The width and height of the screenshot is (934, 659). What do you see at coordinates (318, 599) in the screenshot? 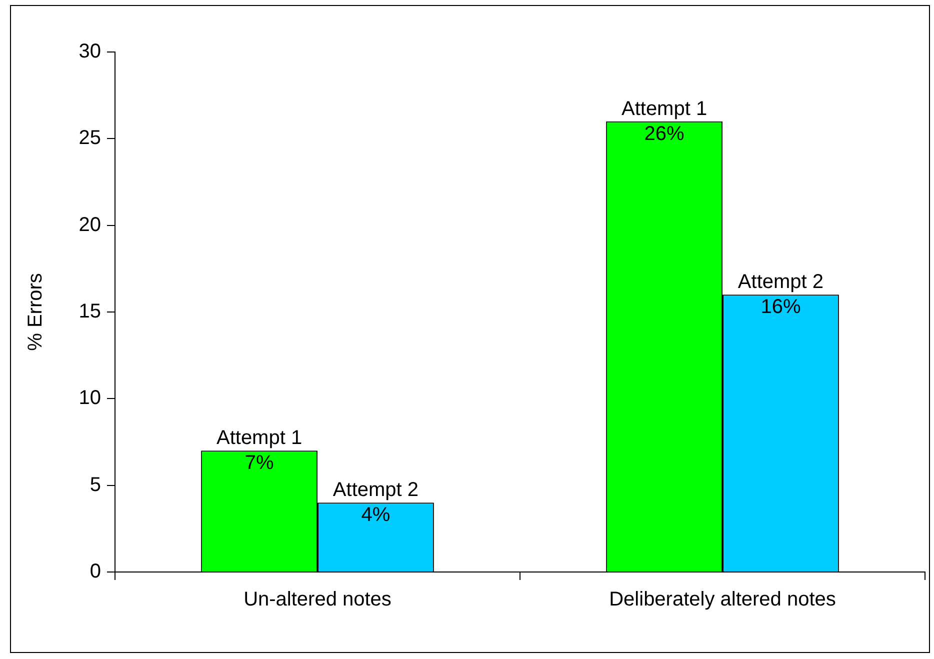
I see `x-tick-label: Un-altered notes` at bounding box center [318, 599].